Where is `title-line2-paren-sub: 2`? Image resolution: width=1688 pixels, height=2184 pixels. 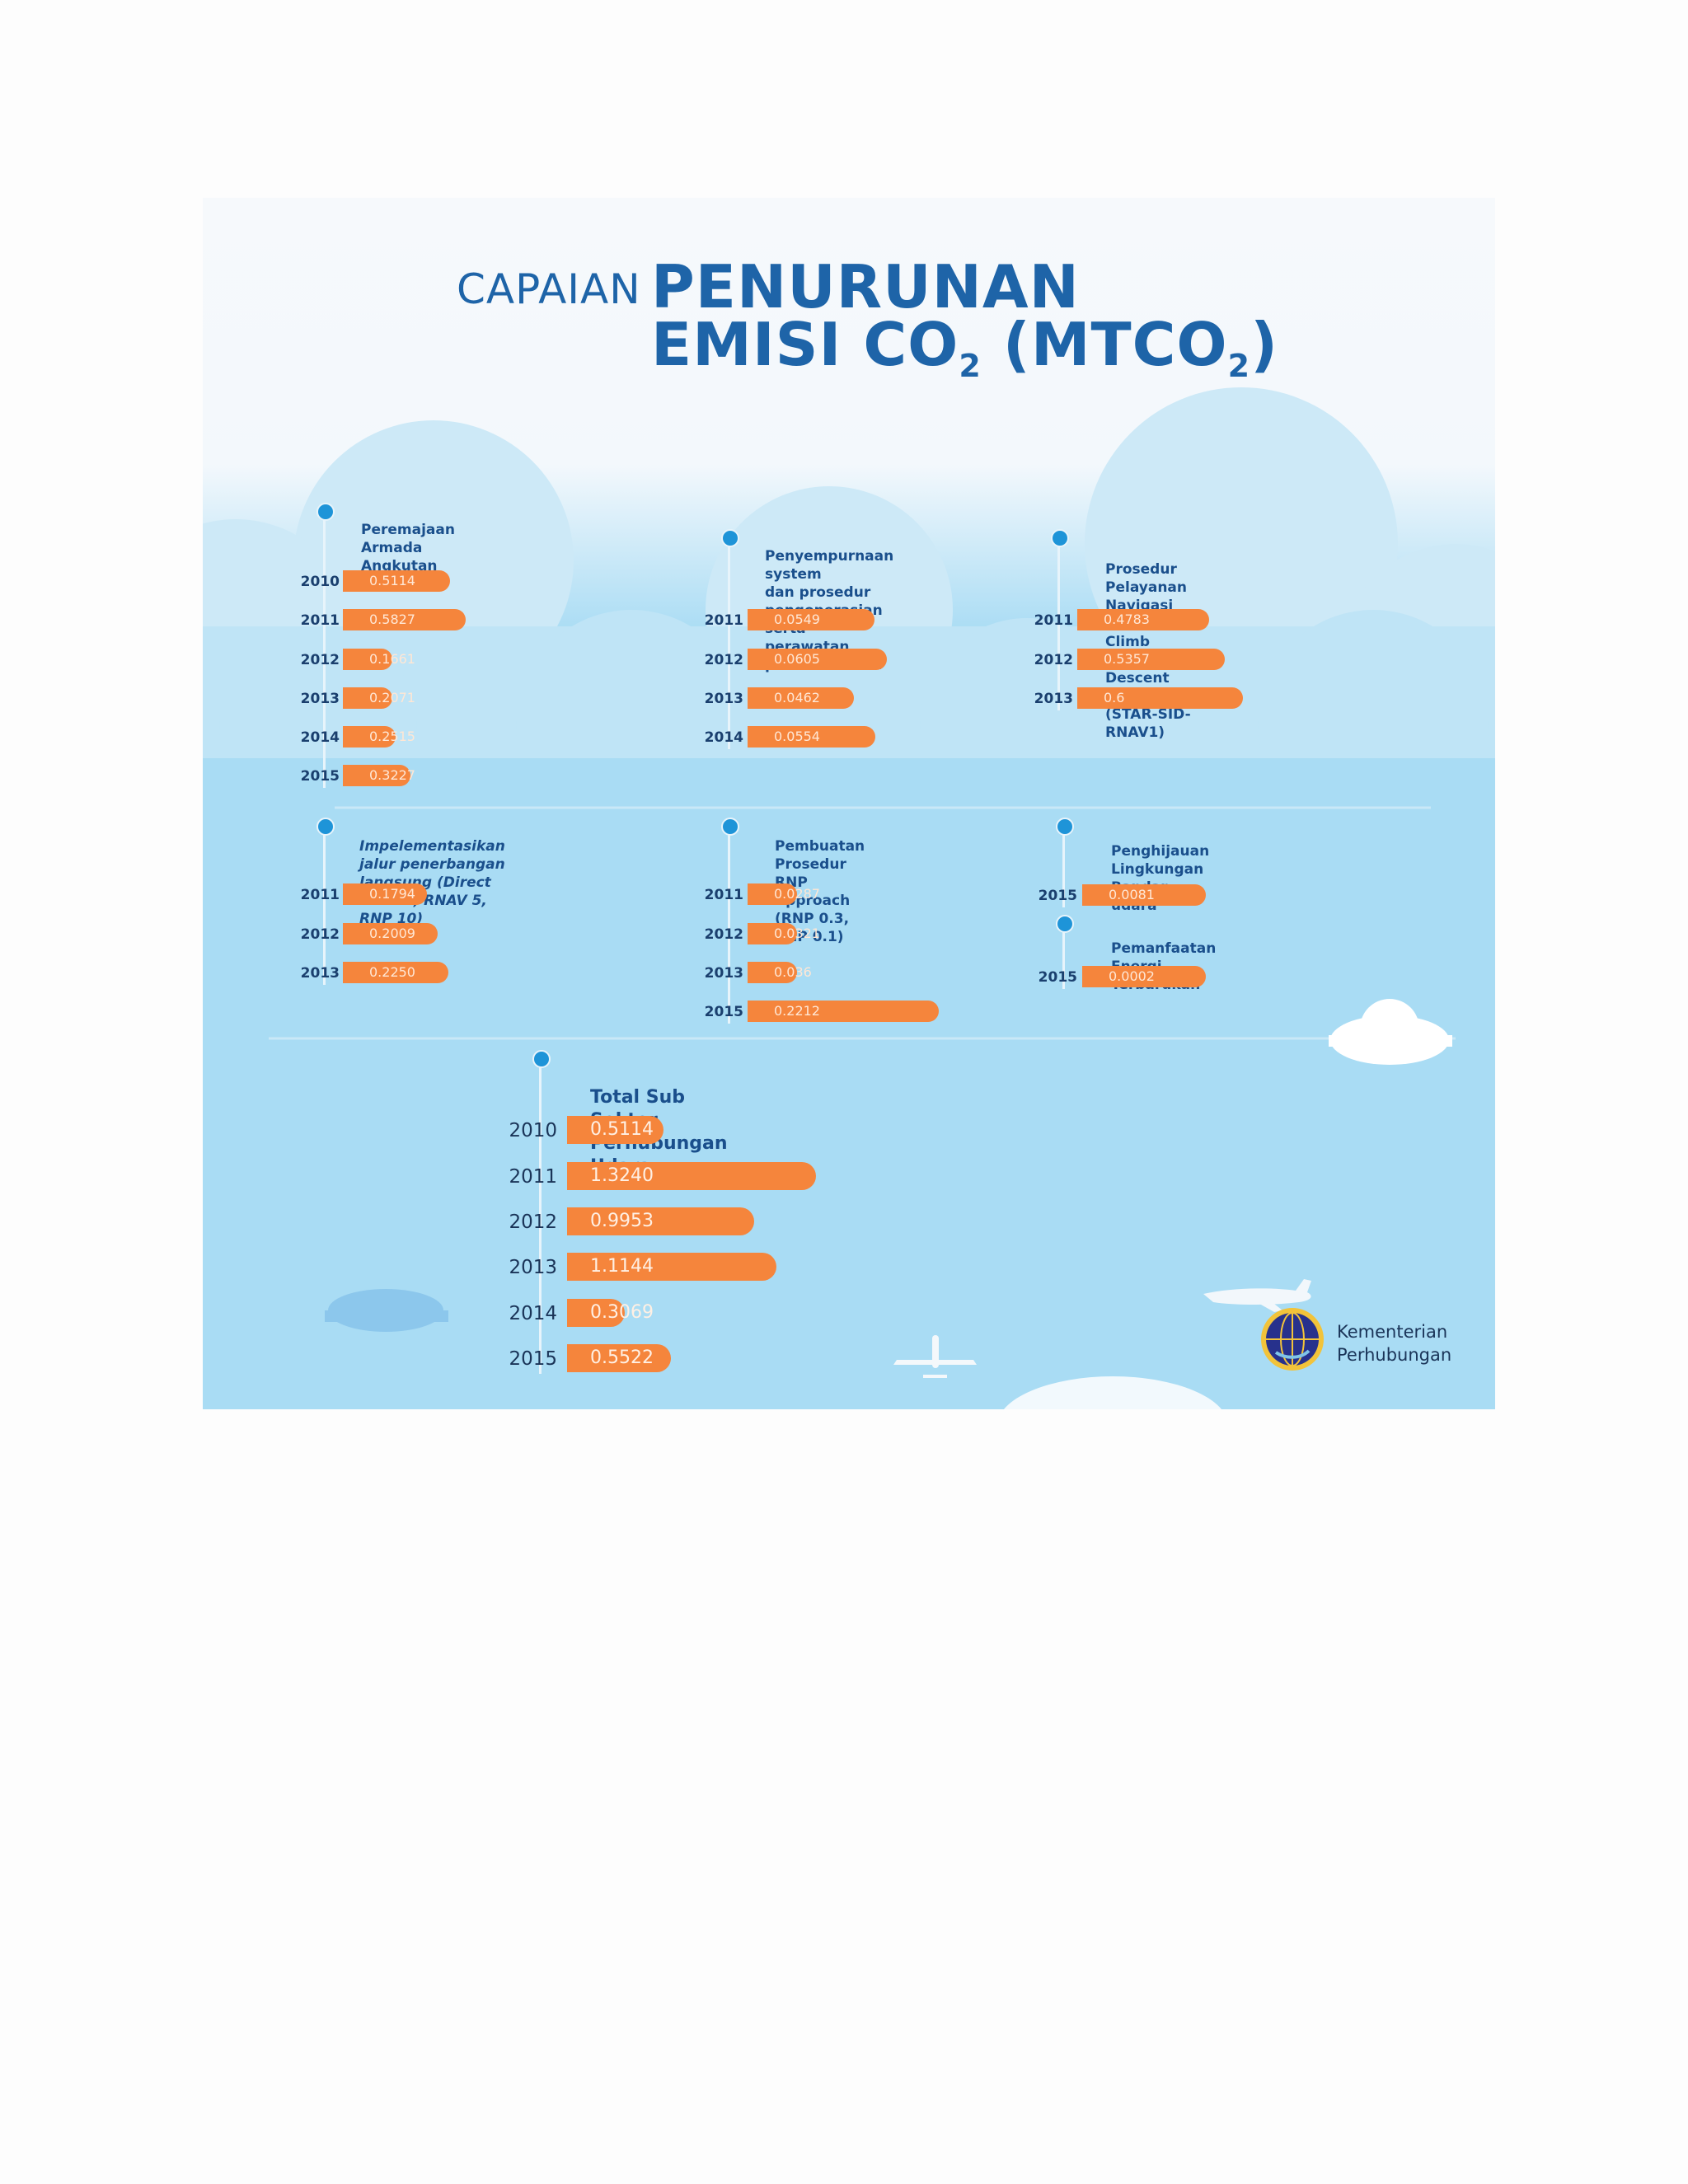
title-line2-paren-sub: 2 is located at coordinates (1239, 366).